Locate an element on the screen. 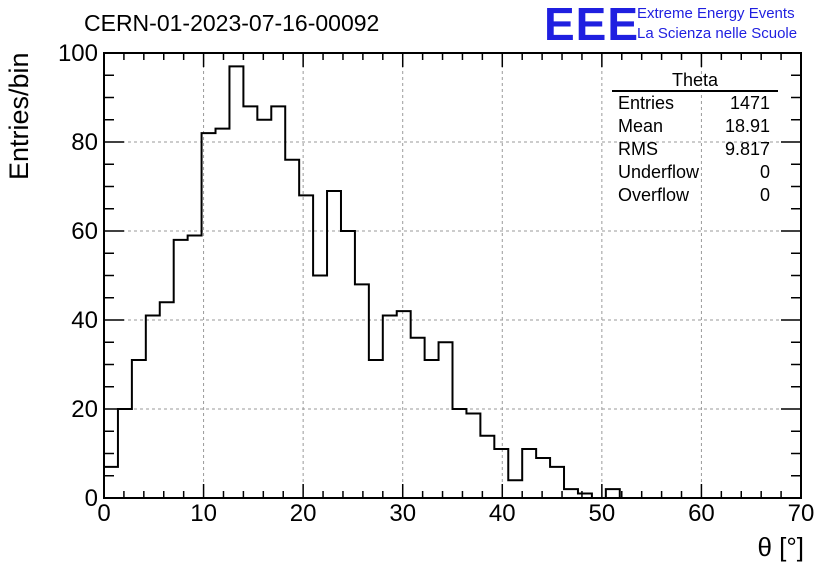 The width and height of the screenshot is (836, 572). stats-row: Underflow 0 is located at coordinates (695, 172).